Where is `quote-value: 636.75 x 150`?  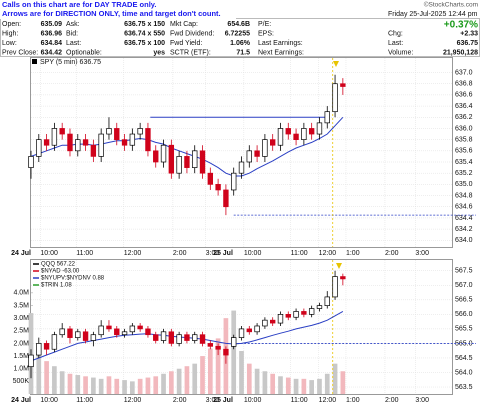
quote-value: 636.75 x 150 is located at coordinates (144, 24).